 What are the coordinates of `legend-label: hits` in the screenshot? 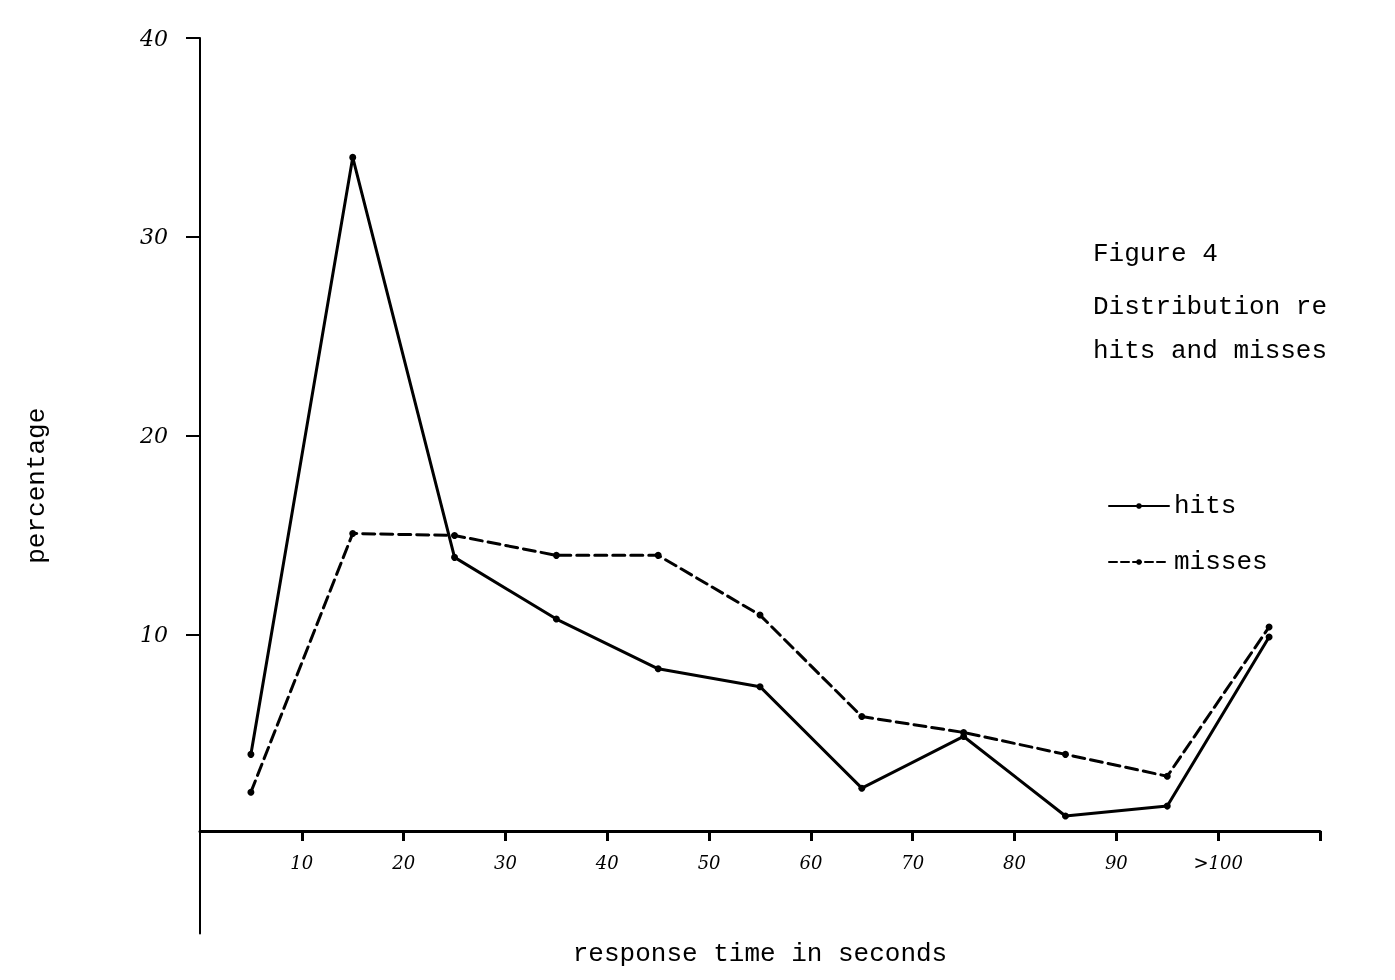 It's located at (1205, 506).